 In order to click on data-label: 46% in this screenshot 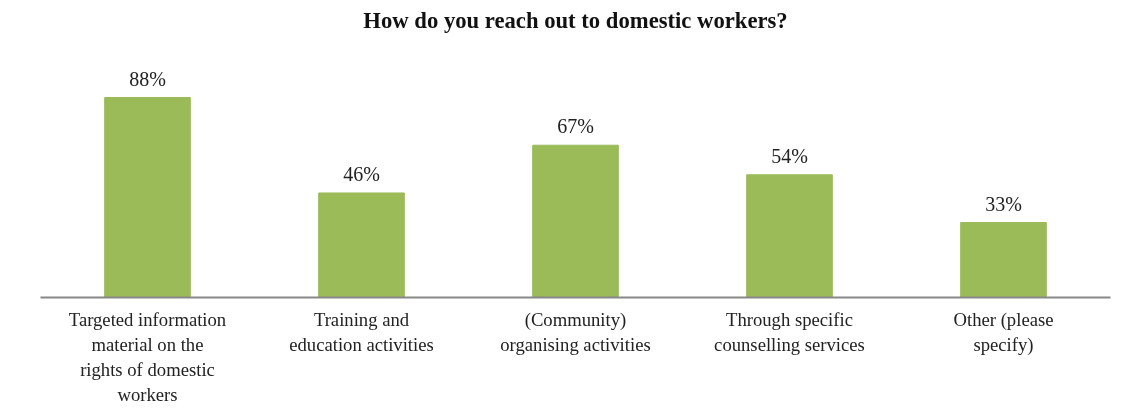, I will do `click(361, 173)`.